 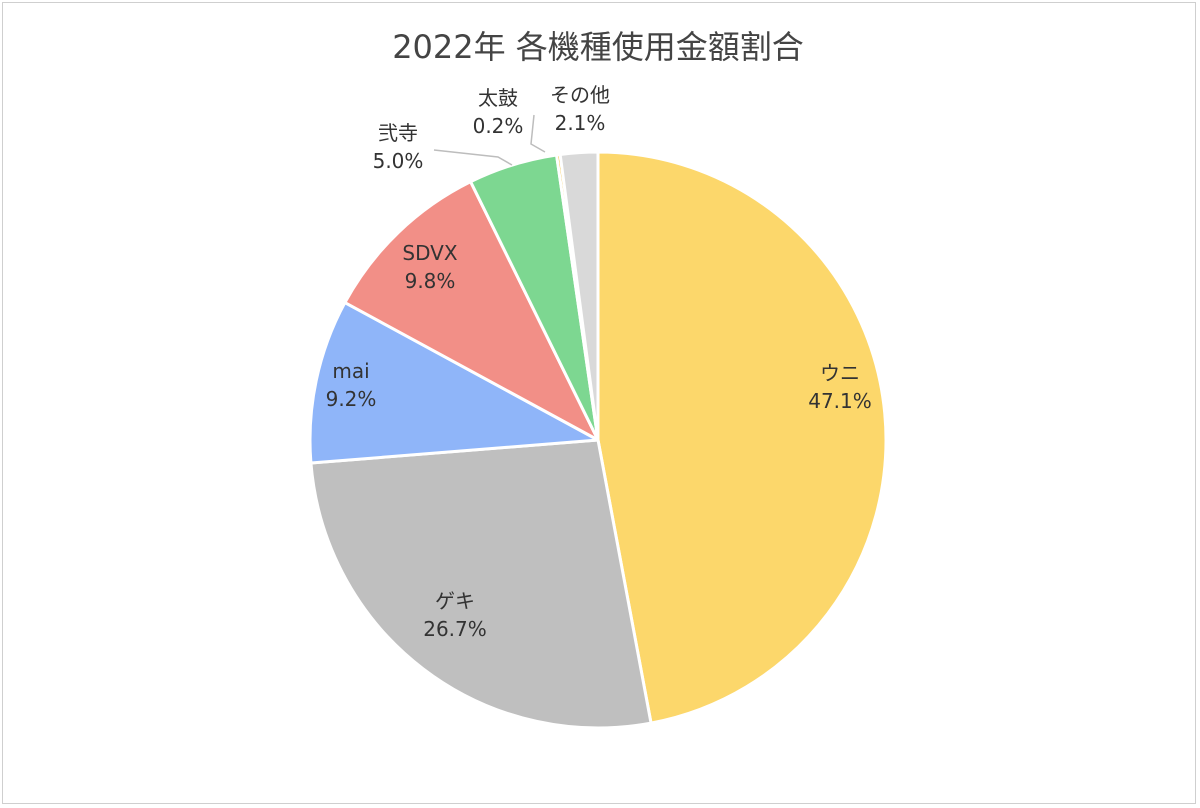 I want to click on leader-lines, so click(x=489, y=140).